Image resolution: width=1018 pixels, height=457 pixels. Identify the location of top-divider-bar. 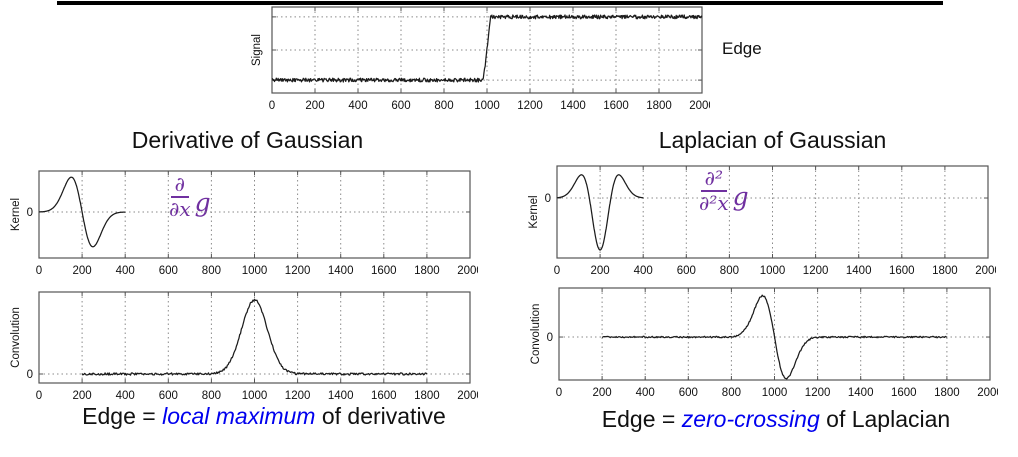
(500, 3).